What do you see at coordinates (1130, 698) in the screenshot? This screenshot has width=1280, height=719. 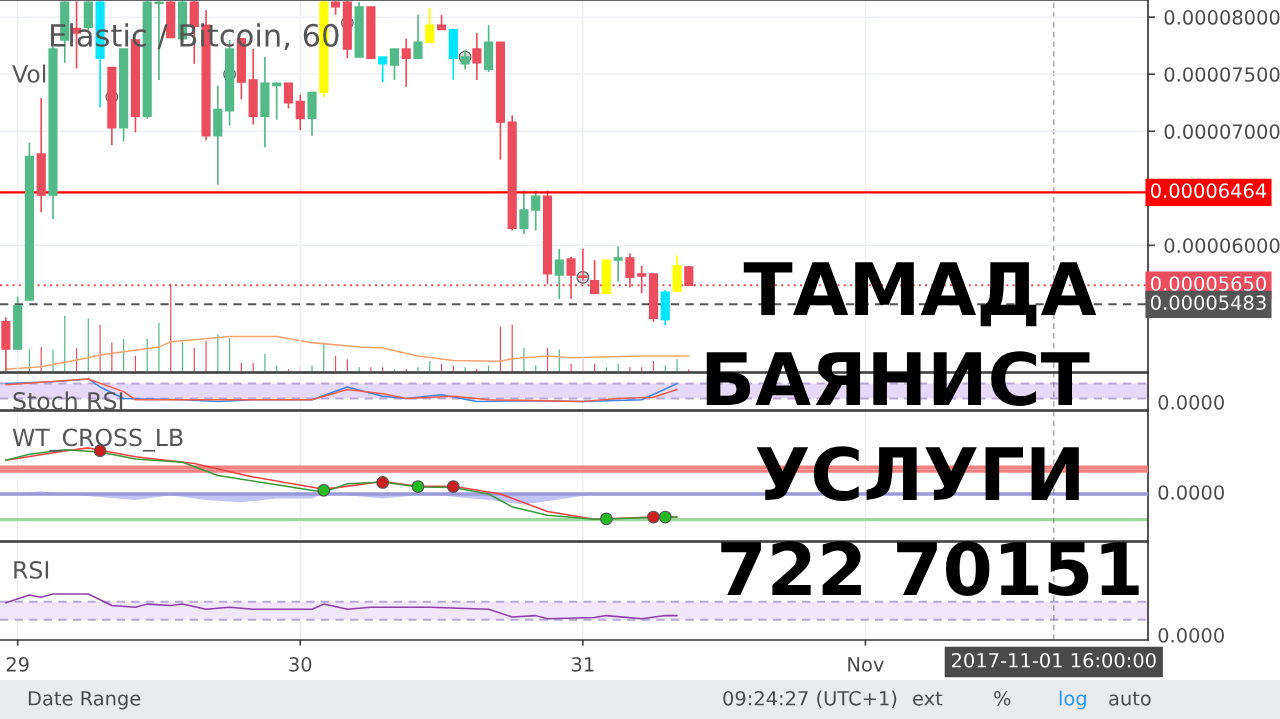 I see `text: auto` at bounding box center [1130, 698].